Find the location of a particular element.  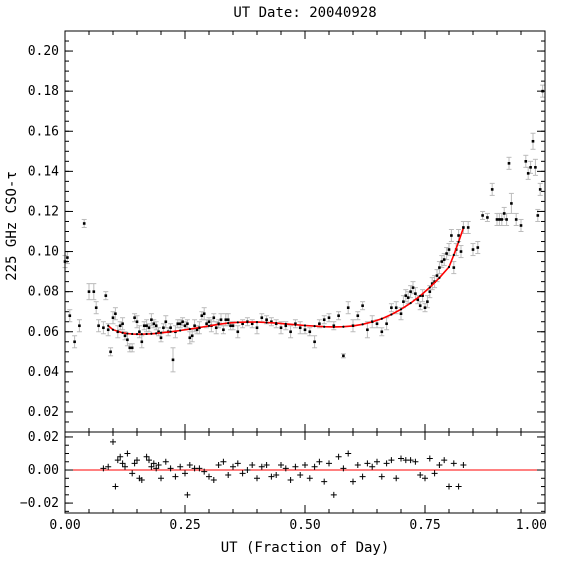

y-tick-label: 0.20 is located at coordinates (43, 51).